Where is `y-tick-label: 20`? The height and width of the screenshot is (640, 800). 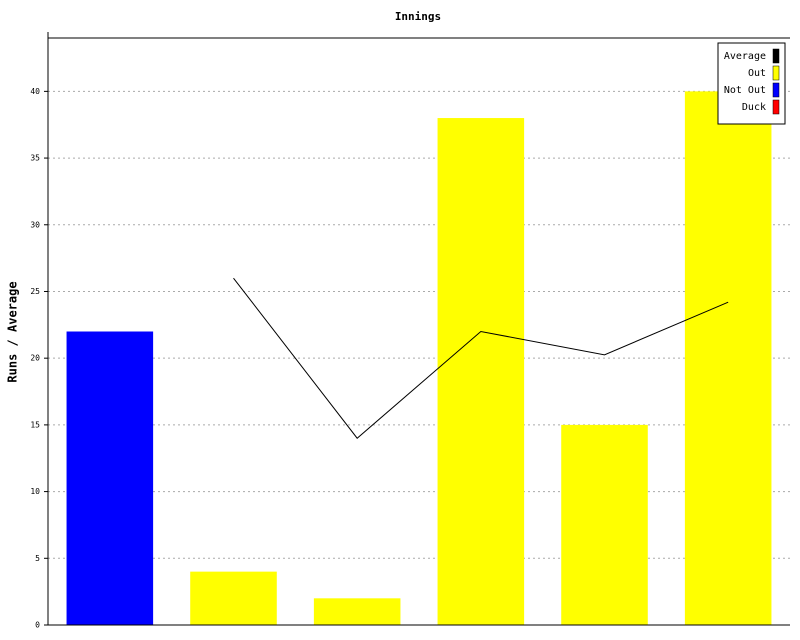 y-tick-label: 20 is located at coordinates (35, 358).